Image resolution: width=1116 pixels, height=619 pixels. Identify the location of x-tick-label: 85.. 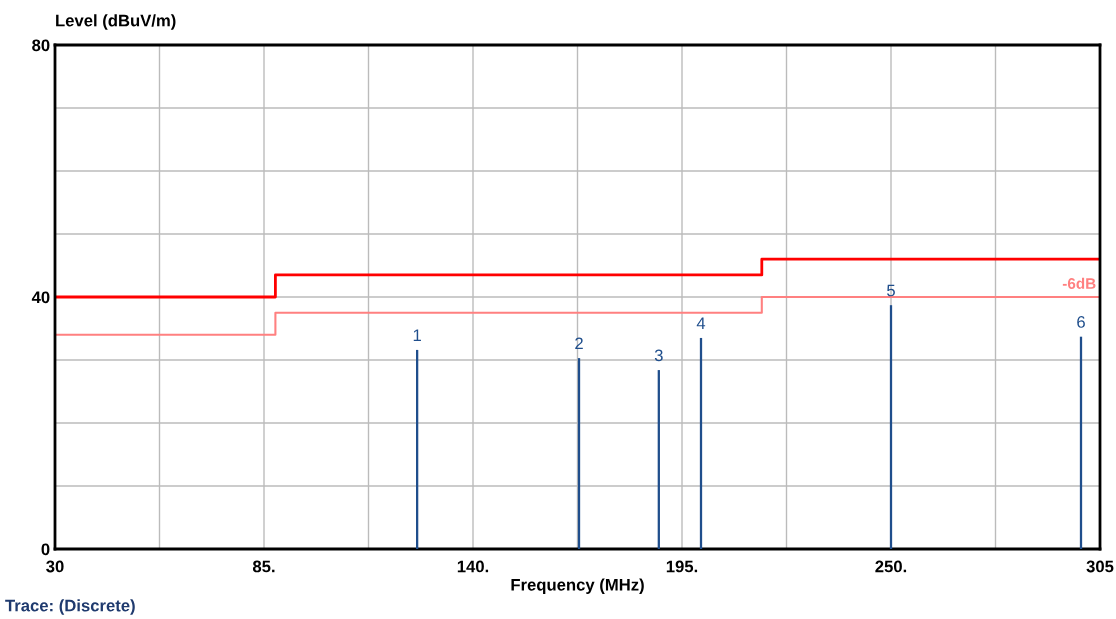
(263, 566).